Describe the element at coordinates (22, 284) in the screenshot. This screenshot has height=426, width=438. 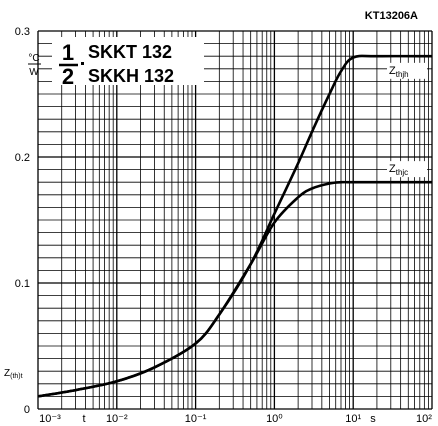
I see `y-tick-label: 0.1` at that location.